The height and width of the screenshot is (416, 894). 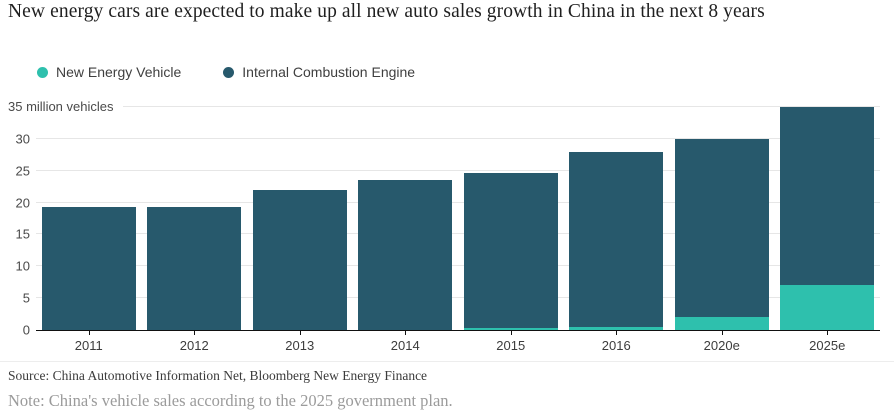 What do you see at coordinates (510, 251) in the screenshot?
I see `bar-segment-ice-2015` at bounding box center [510, 251].